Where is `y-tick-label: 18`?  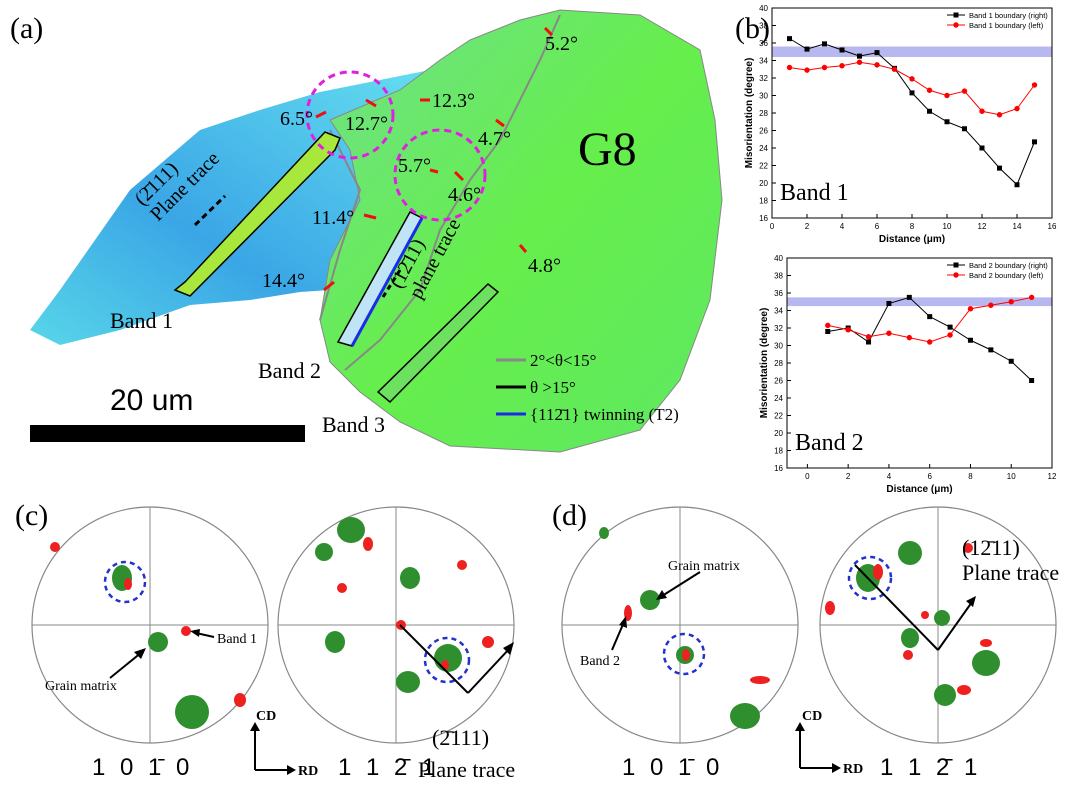
y-tick-label: 18 is located at coordinates (763, 201).